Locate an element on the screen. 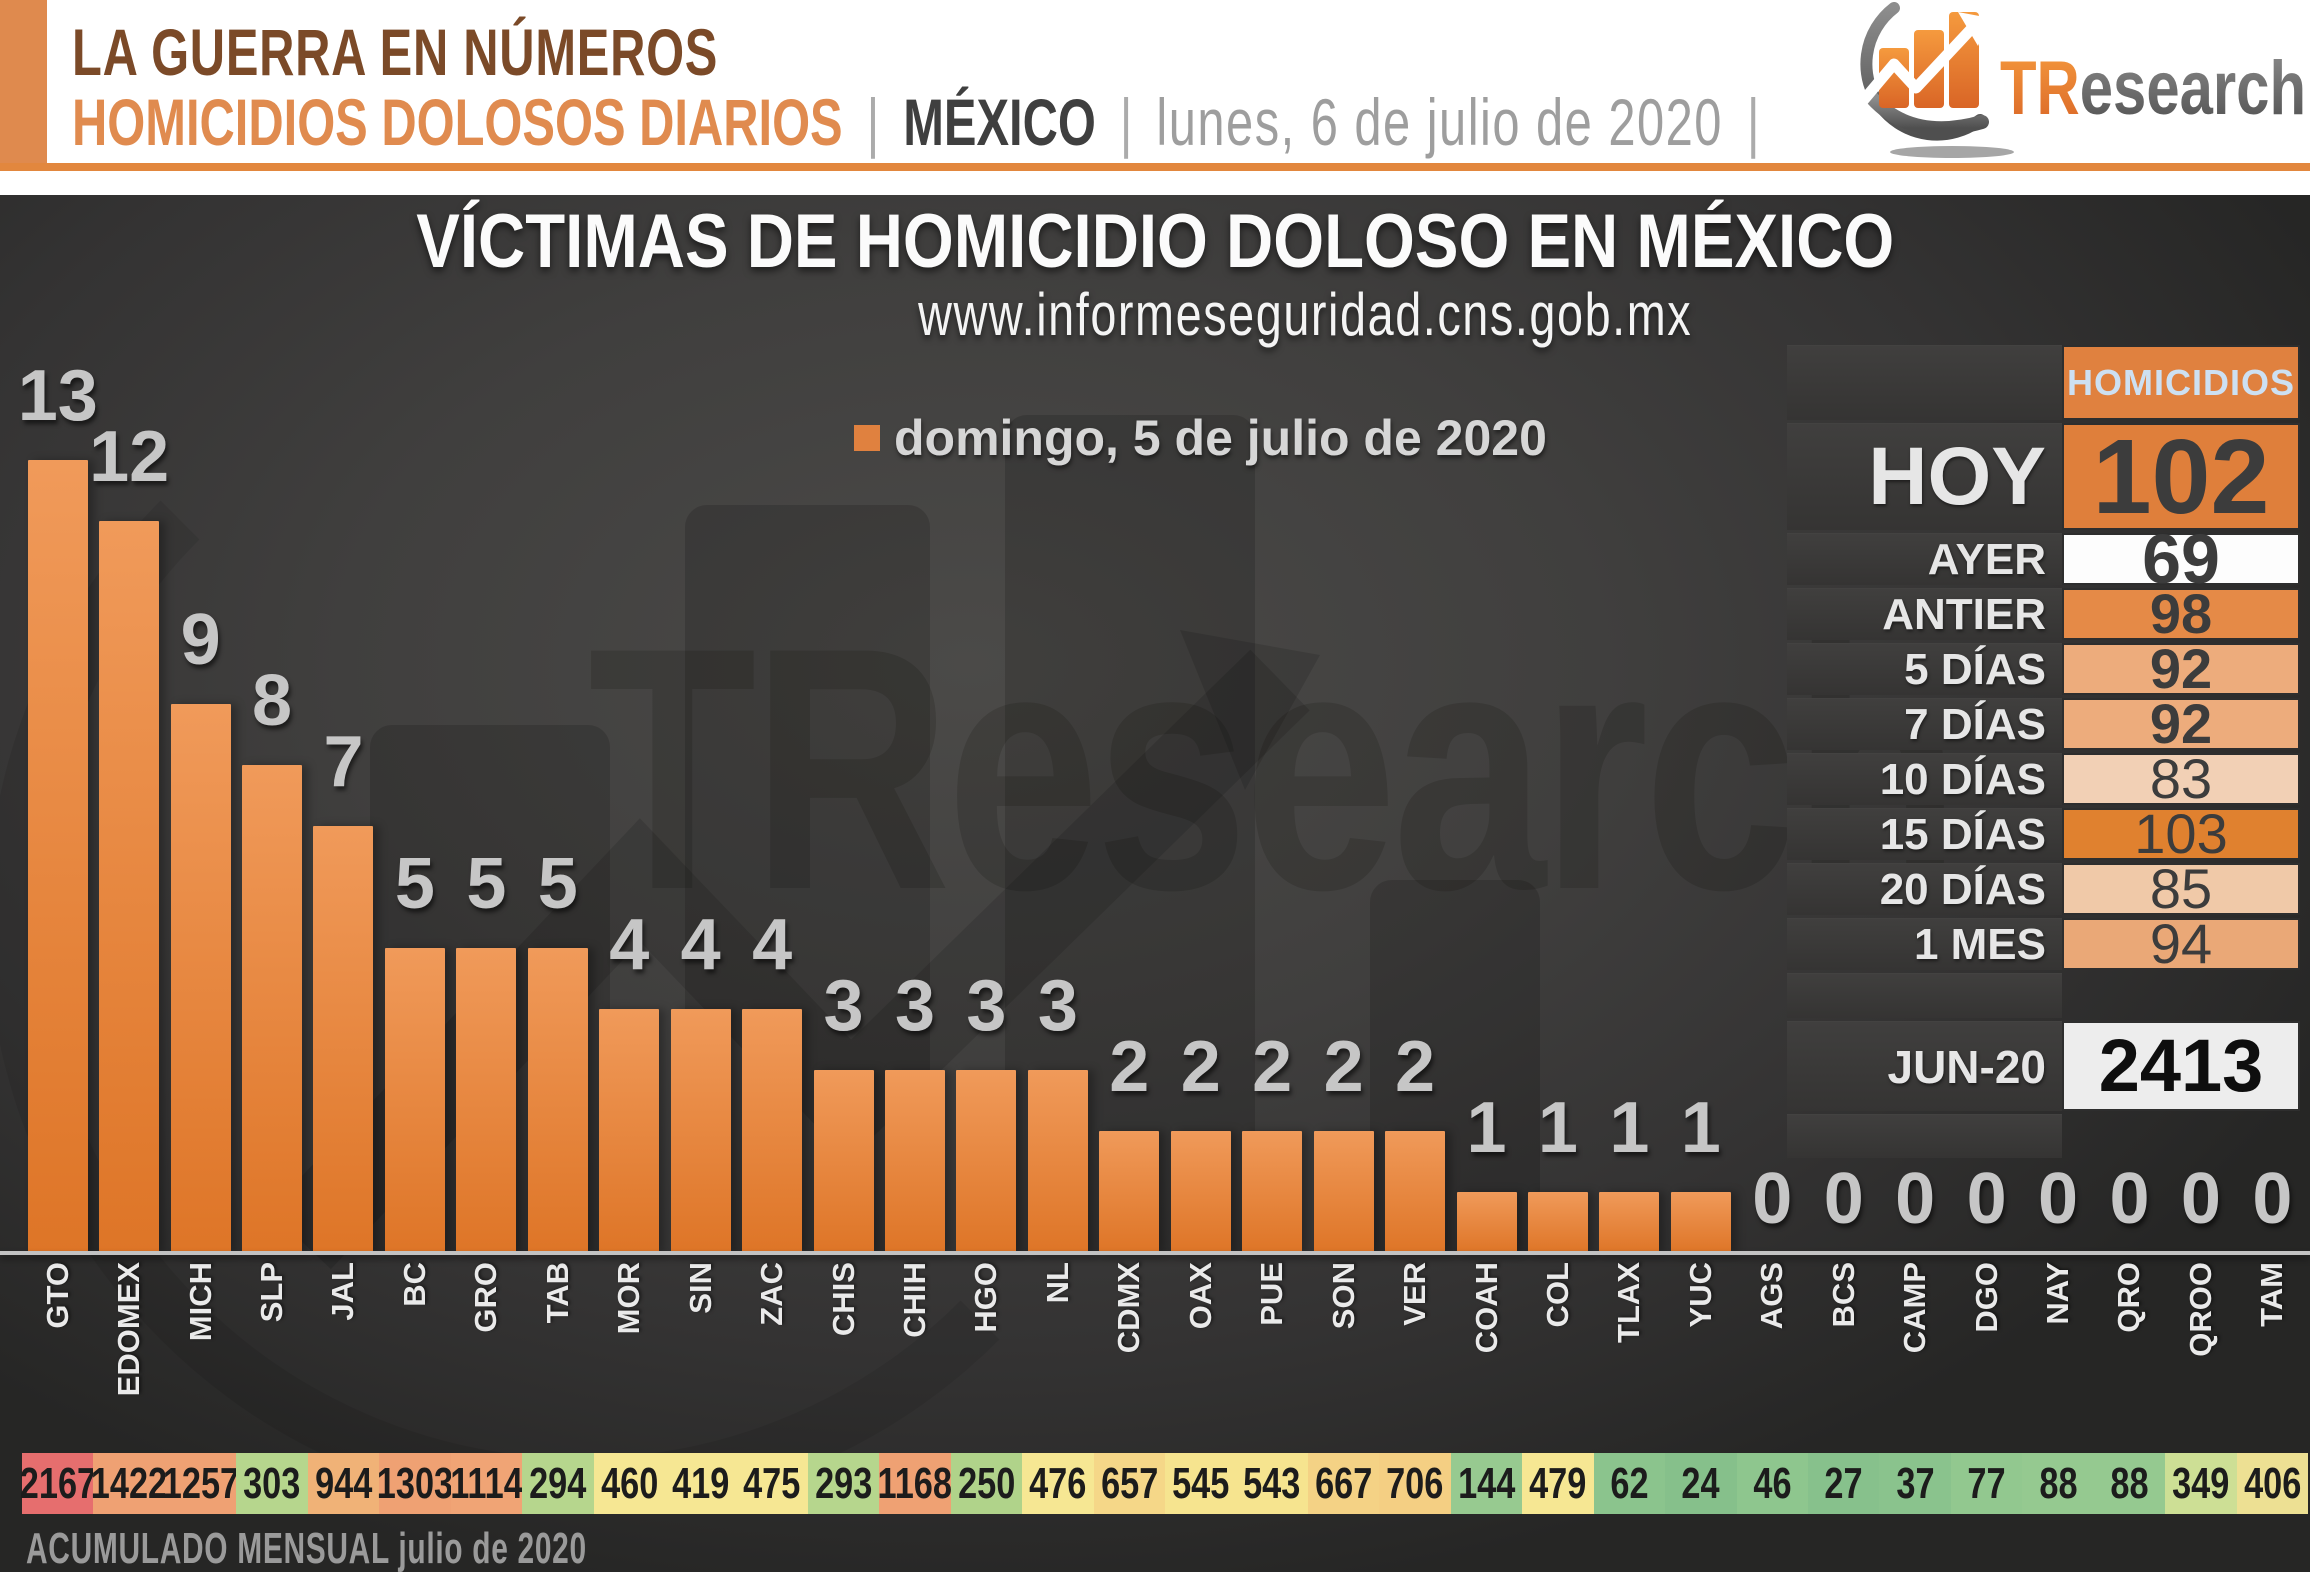 This screenshot has width=2310, height=1572. bar-OAX is located at coordinates (1200, 1192).